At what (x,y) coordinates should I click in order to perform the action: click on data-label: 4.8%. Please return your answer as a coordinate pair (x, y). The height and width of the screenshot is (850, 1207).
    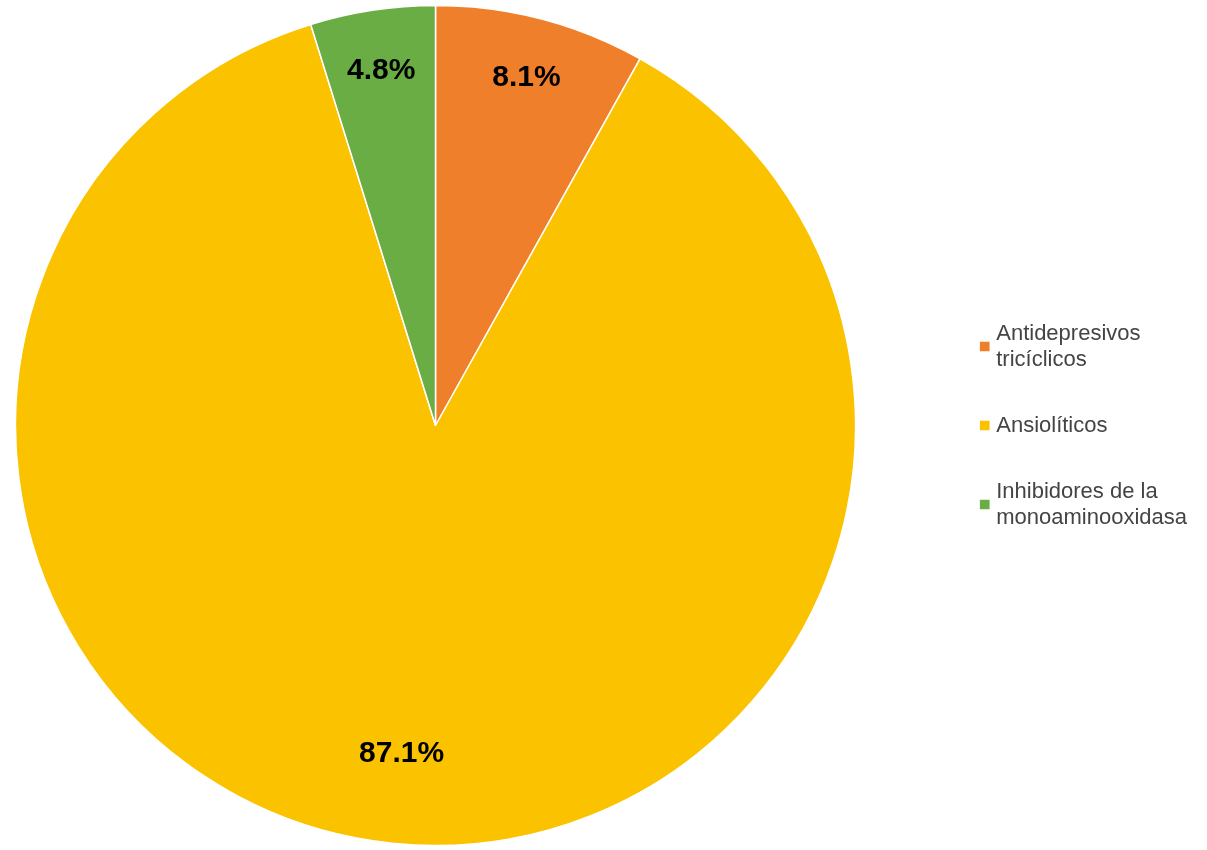
    Looking at the image, I should click on (381, 68).